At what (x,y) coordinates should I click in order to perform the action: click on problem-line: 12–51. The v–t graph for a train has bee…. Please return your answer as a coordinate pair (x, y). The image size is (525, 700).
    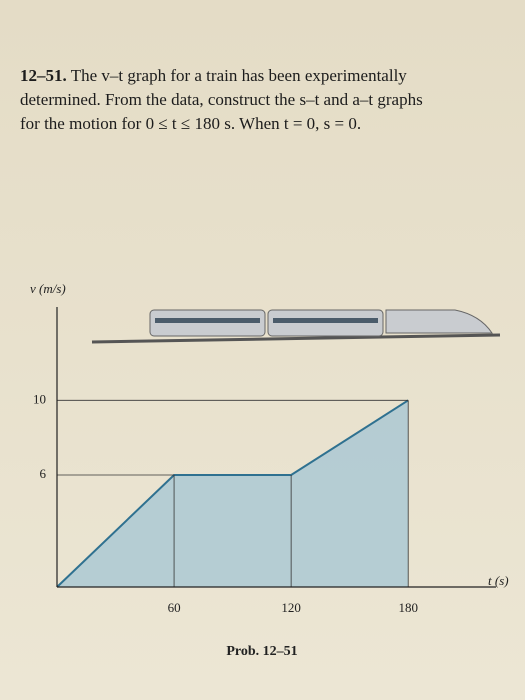
    Looking at the image, I should click on (213, 76).